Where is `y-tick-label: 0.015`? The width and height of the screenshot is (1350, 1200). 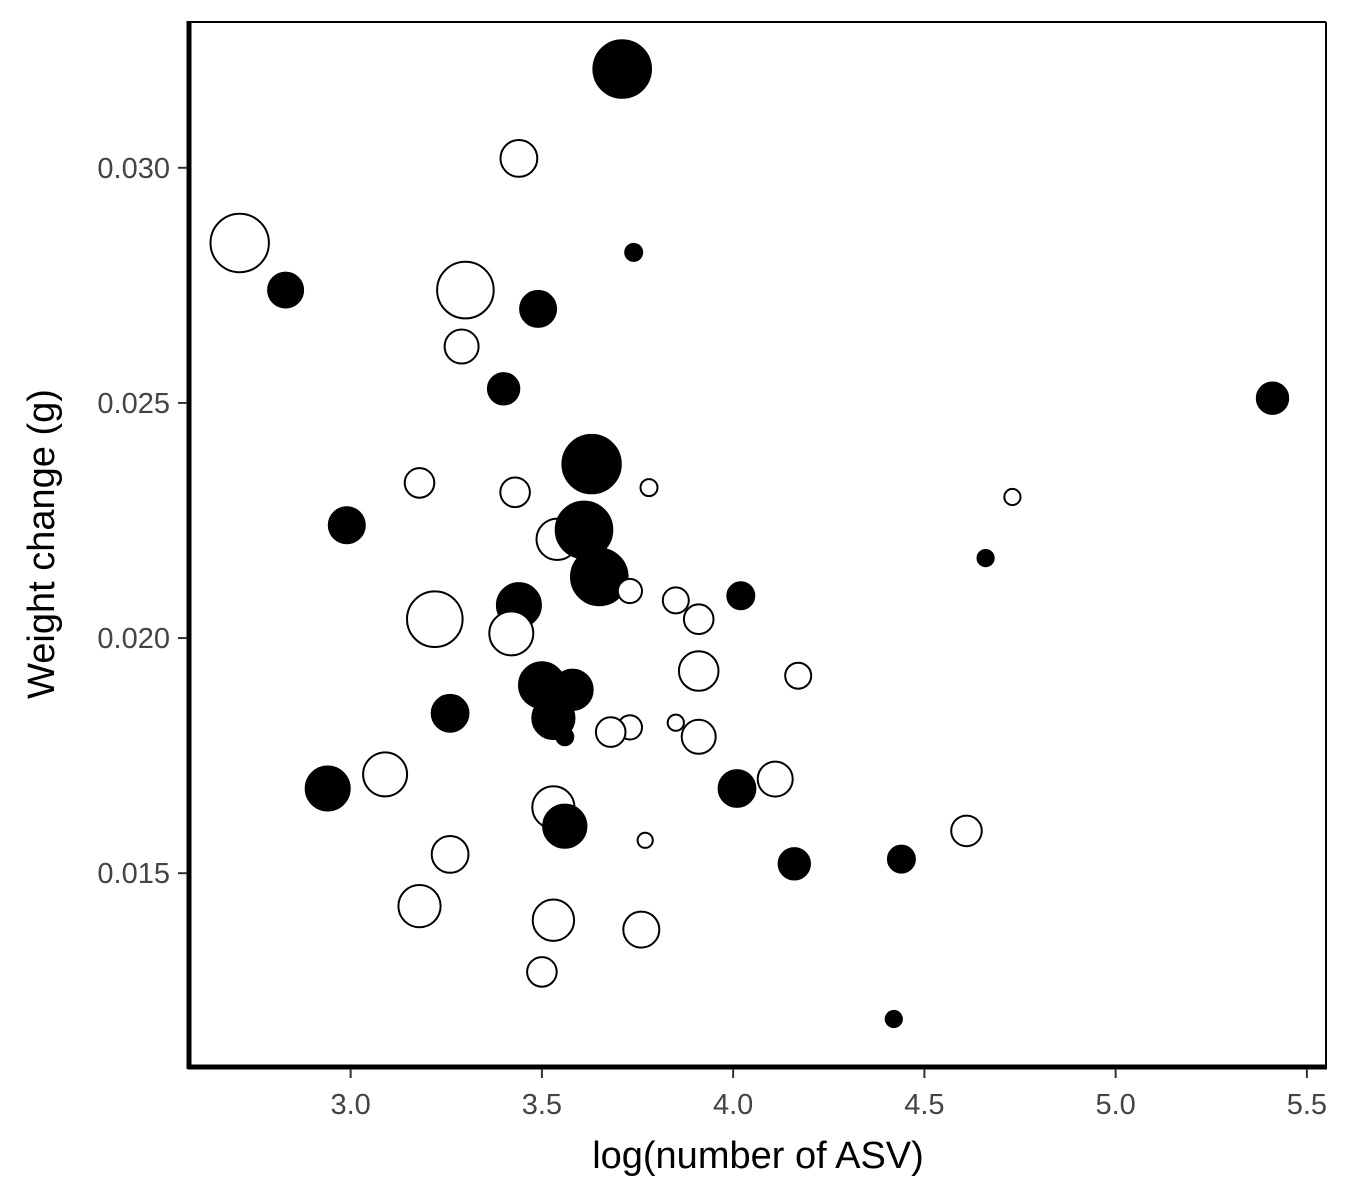 y-tick-label: 0.015 is located at coordinates (133, 874).